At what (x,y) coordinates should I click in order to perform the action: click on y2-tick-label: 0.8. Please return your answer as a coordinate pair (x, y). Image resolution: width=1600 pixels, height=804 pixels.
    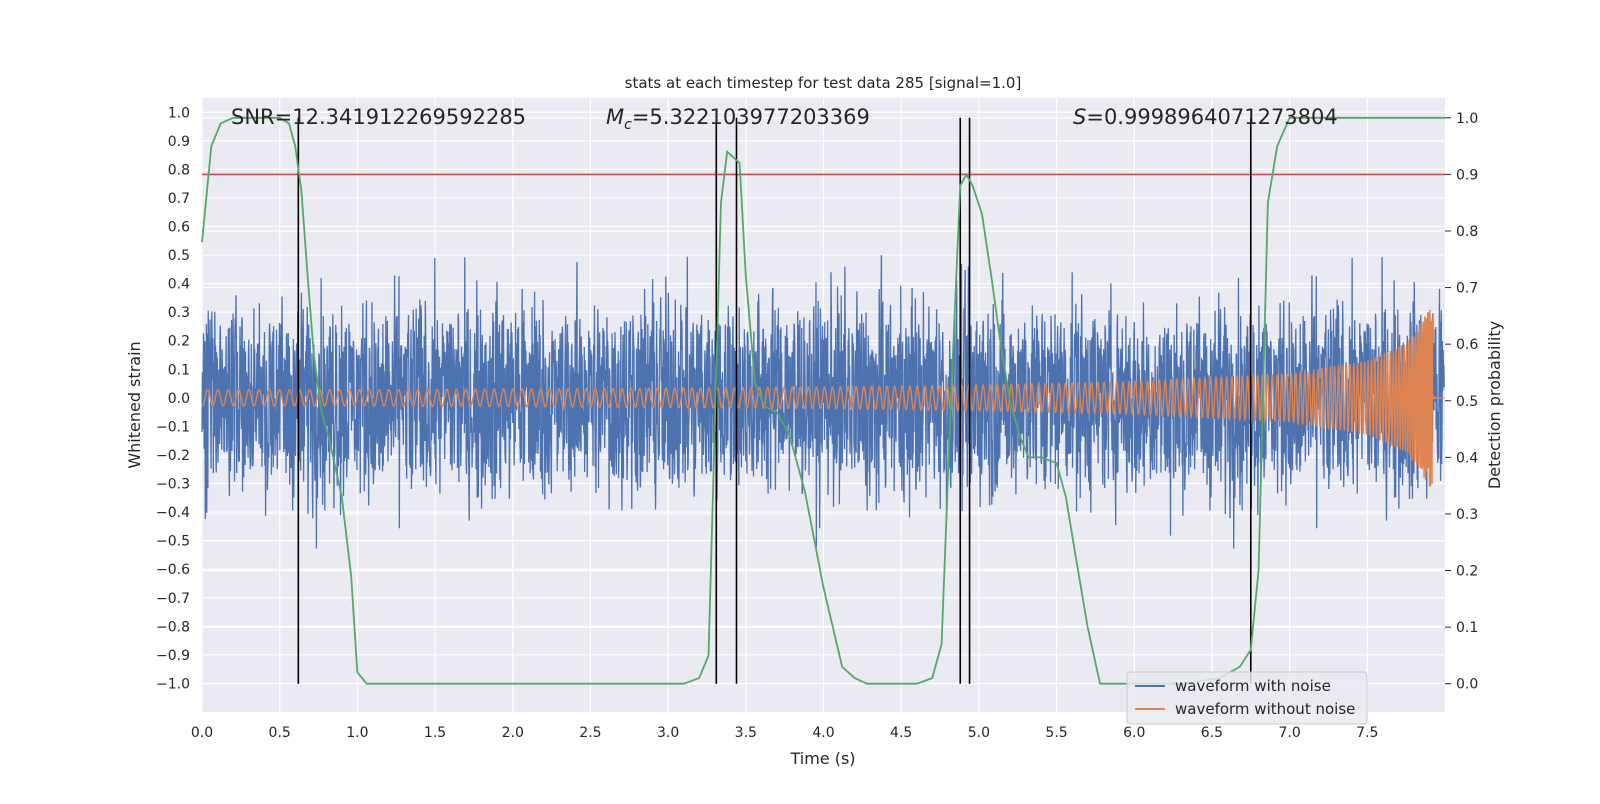
    Looking at the image, I should click on (1467, 232).